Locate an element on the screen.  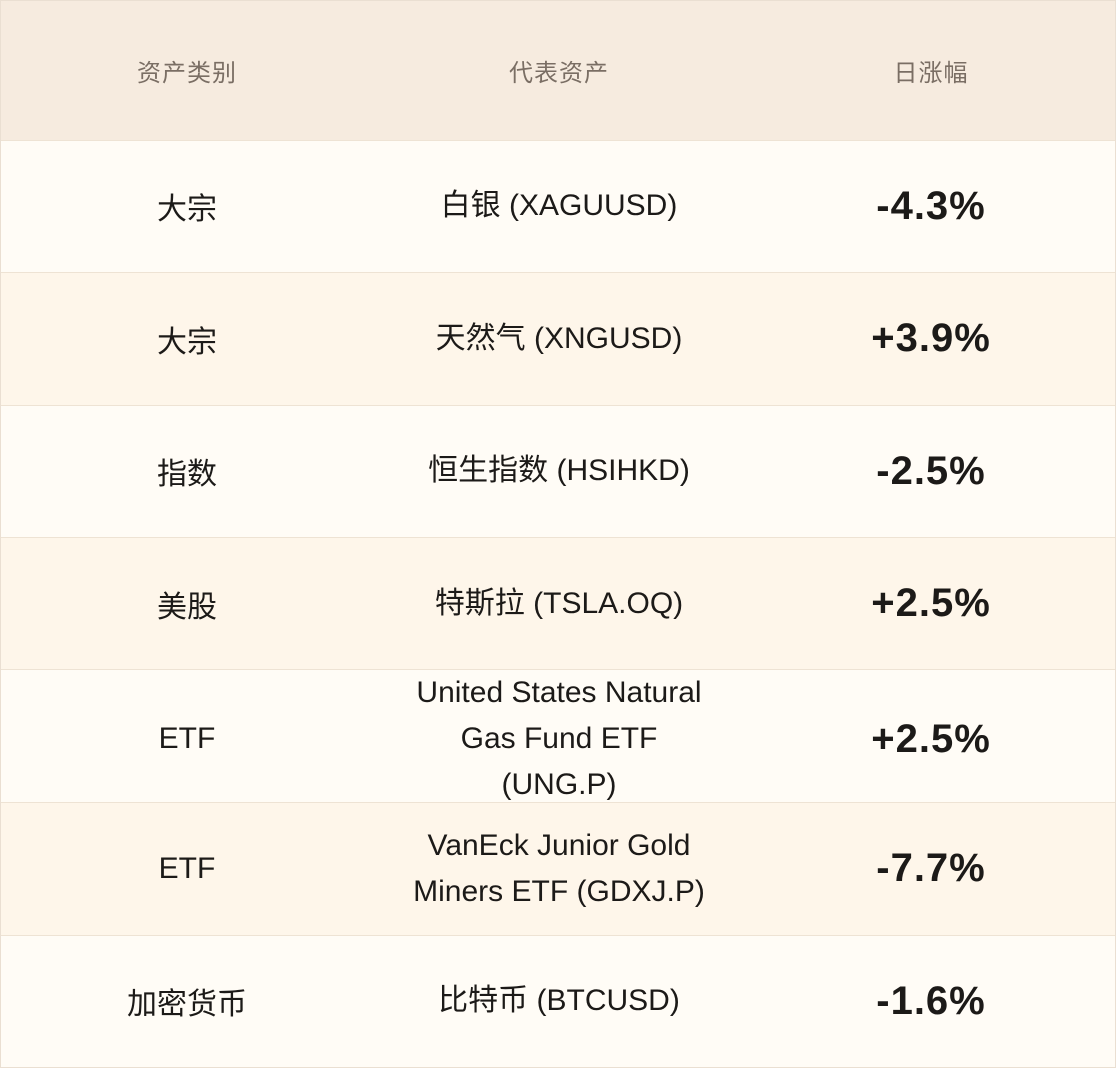
asset-cell: 比特币 (BTCUSD) is located at coordinates (559, 1001).